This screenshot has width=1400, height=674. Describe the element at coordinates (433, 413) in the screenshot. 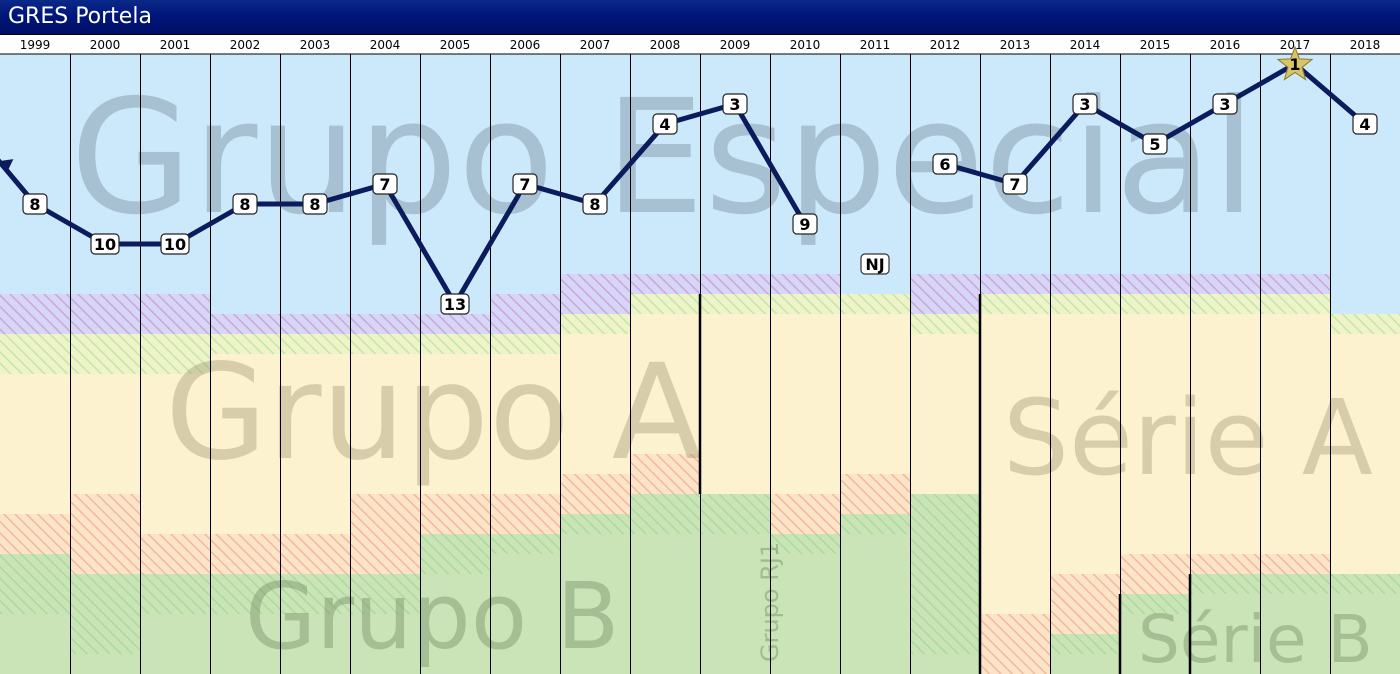

I see `zone-label-grupo-a: Grupo A` at that location.